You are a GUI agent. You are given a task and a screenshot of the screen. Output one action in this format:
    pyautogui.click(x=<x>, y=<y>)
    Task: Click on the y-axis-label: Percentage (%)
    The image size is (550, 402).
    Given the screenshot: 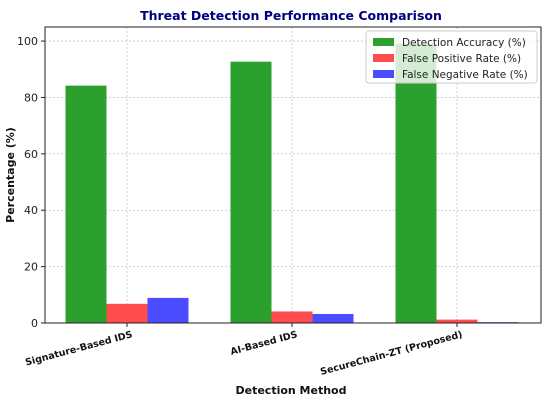 What is the action you would take?
    pyautogui.click(x=10, y=175)
    